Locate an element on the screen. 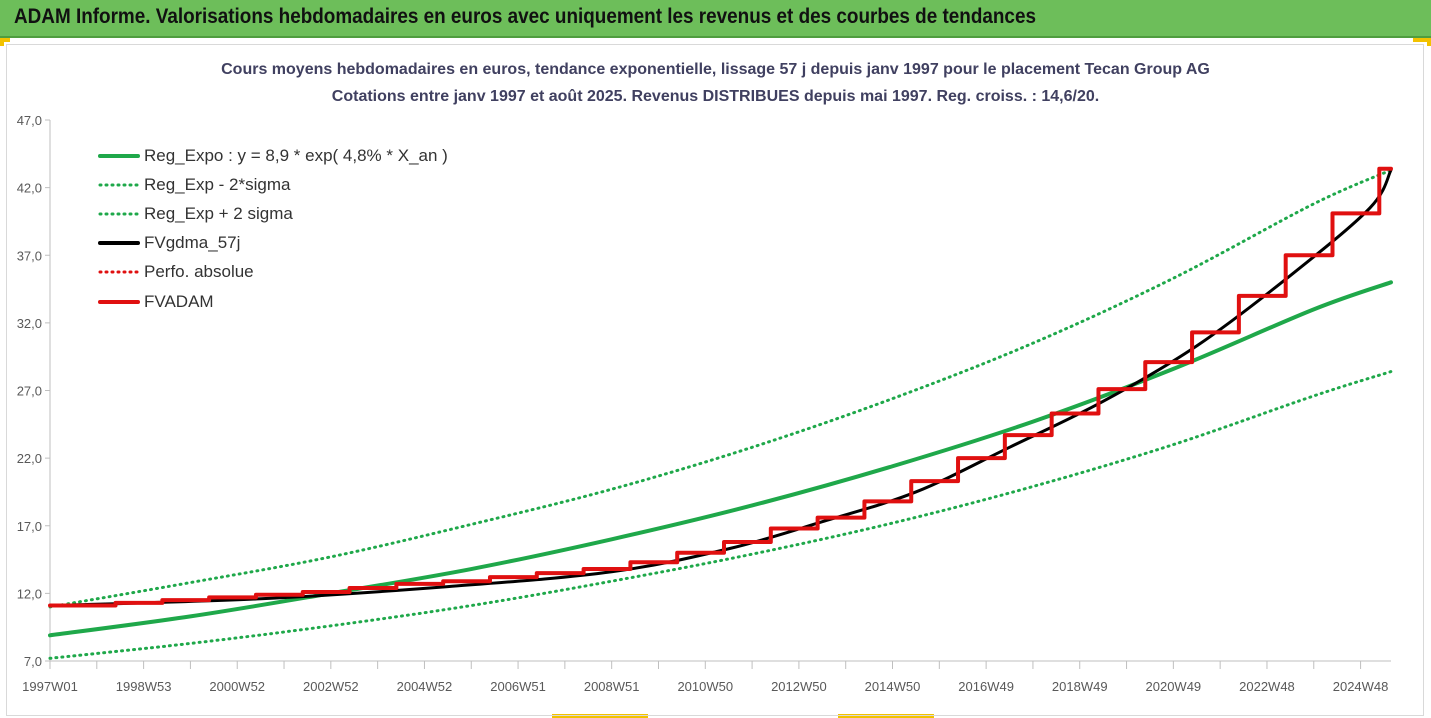 This screenshot has width=1431, height=718. x-tick-label: 2020W49 is located at coordinates (1174, 686).